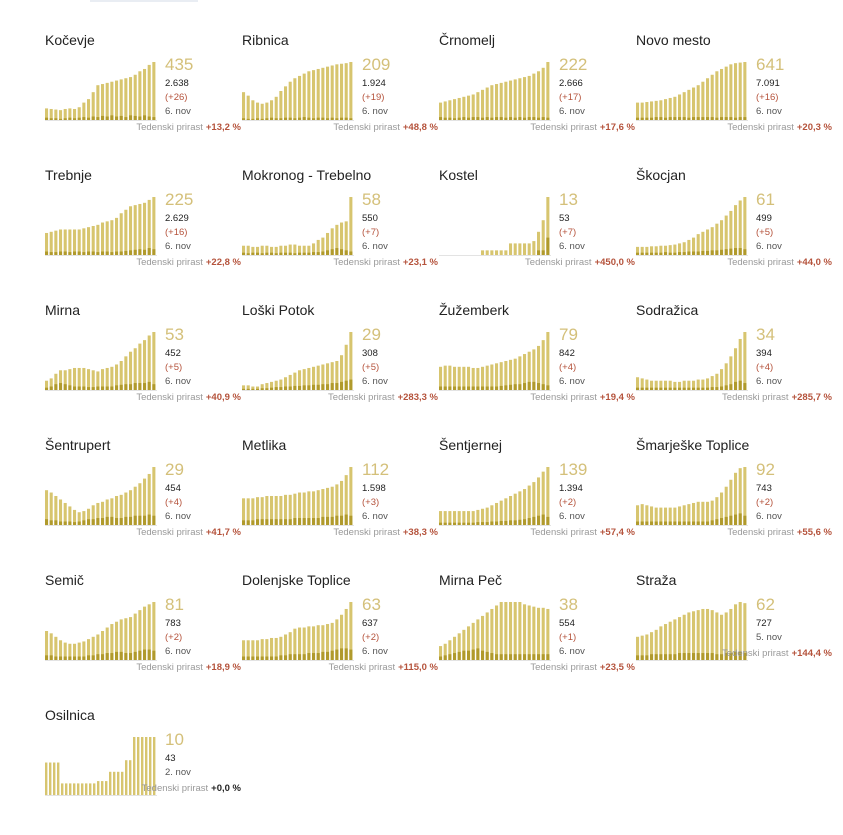 Image resolution: width=843 pixels, height=835 pixels. Describe the element at coordinates (307, 175) in the screenshot. I see `municipality-name: Mokronog - Trebelno` at that location.